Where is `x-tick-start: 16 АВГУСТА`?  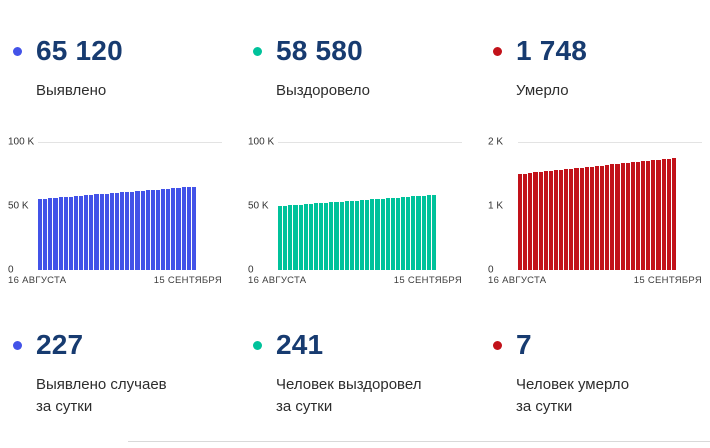
x-tick-start: 16 АВГУСТА is located at coordinates (517, 280).